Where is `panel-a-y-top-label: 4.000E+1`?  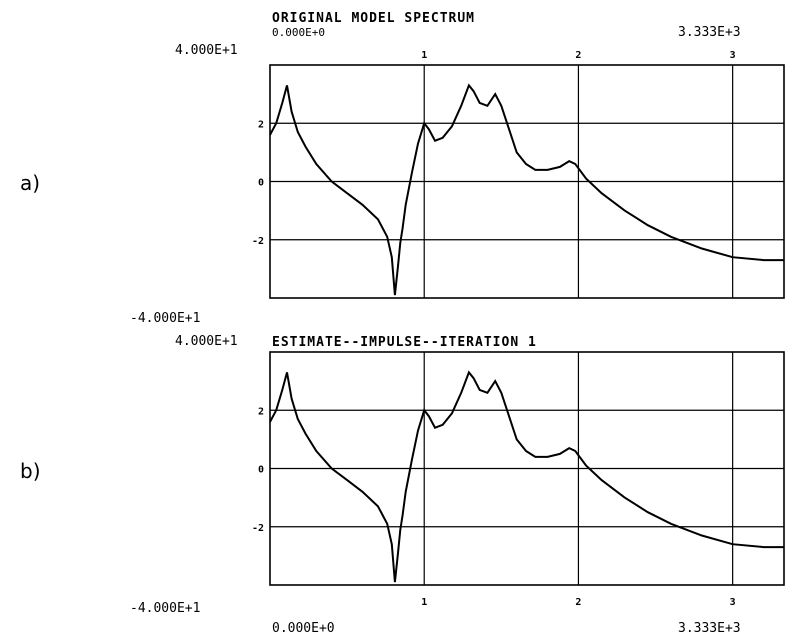
panel-a-y-top-label: 4.000E+1 is located at coordinates (206, 50).